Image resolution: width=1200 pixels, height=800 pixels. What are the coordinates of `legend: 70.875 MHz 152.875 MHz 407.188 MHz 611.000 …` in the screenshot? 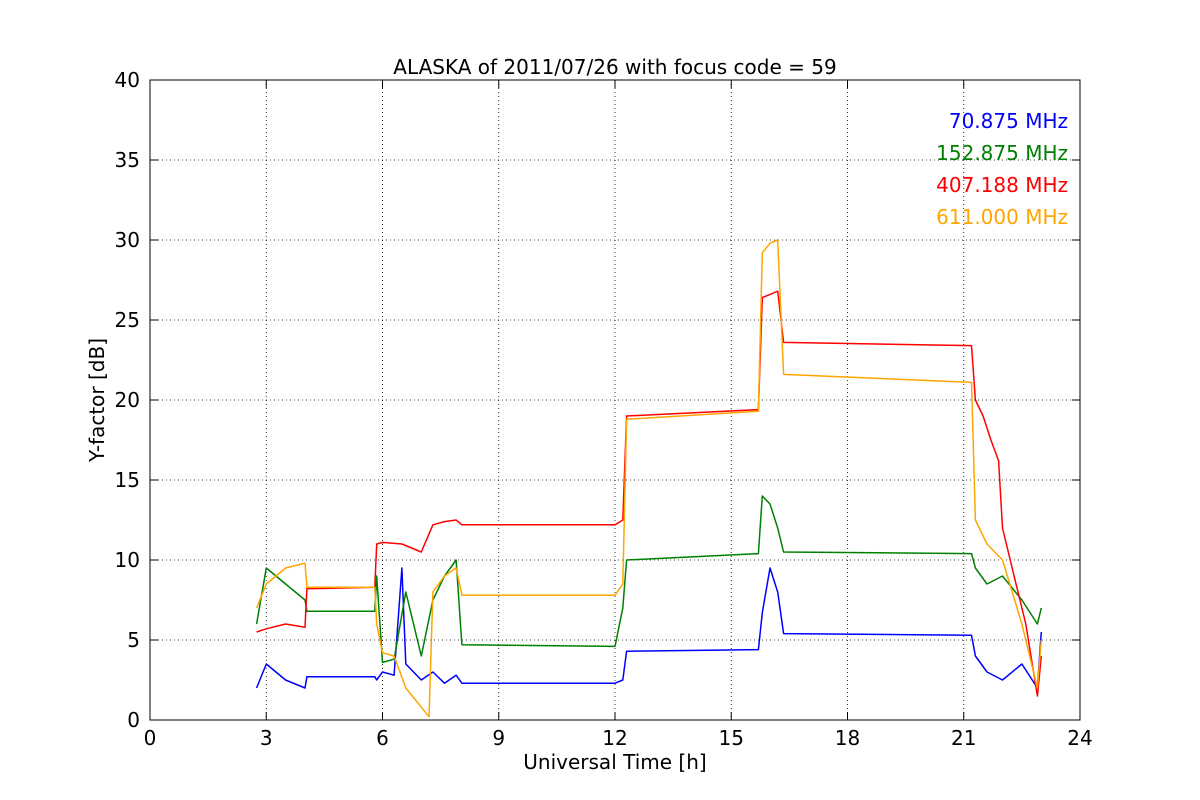 It's located at (1002, 169).